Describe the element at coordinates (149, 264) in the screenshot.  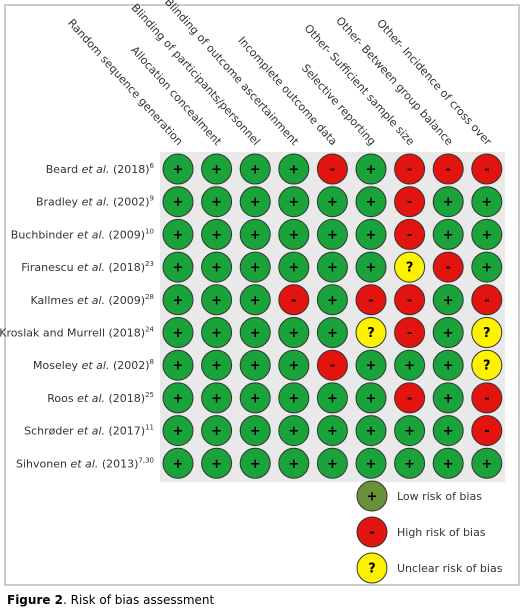
I see `study-ref: 23` at that location.